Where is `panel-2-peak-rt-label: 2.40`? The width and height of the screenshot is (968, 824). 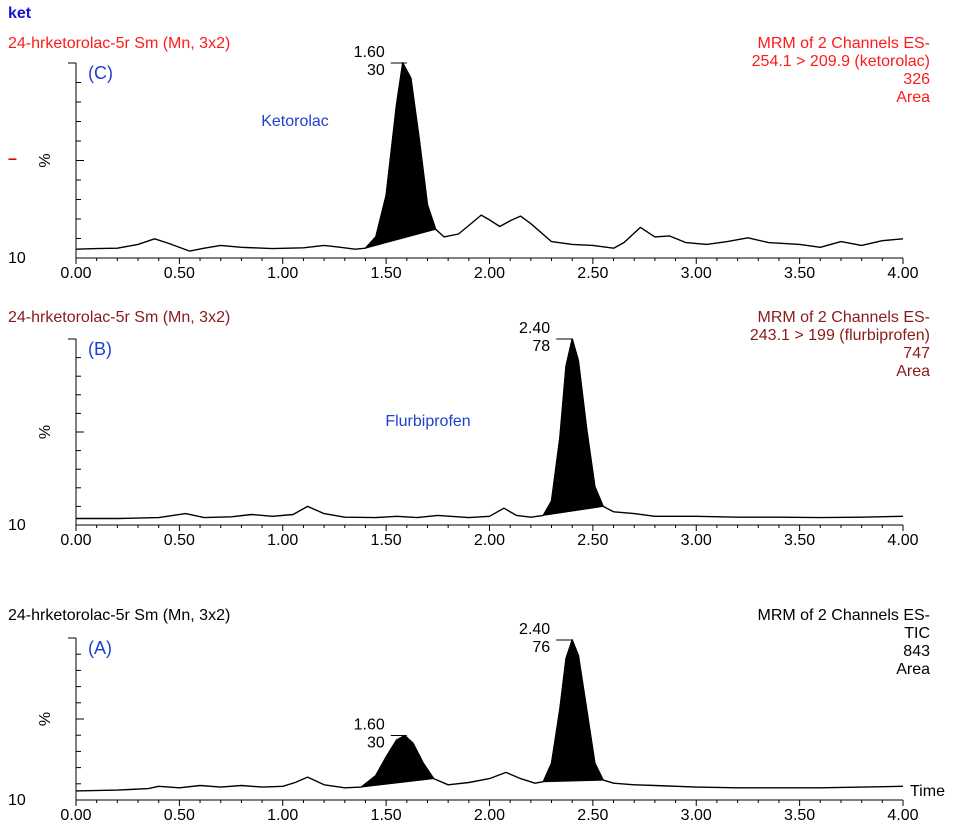
panel-2-peak-rt-label: 2.40 is located at coordinates (534, 629).